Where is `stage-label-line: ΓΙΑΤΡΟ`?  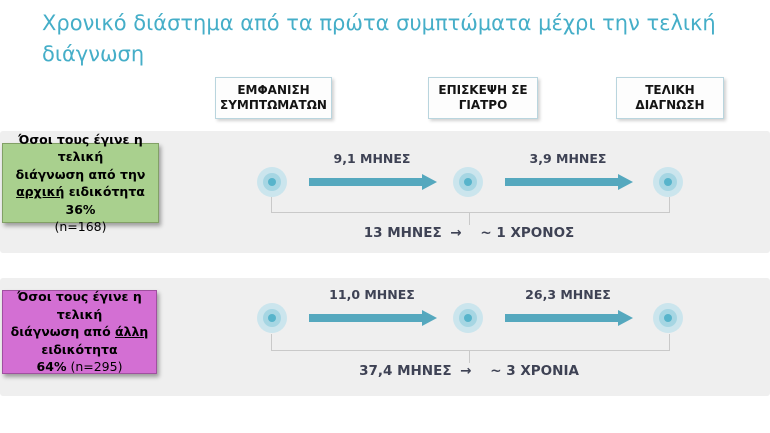
stage-label-line: ΓΙΑΤΡΟ is located at coordinates (483, 105).